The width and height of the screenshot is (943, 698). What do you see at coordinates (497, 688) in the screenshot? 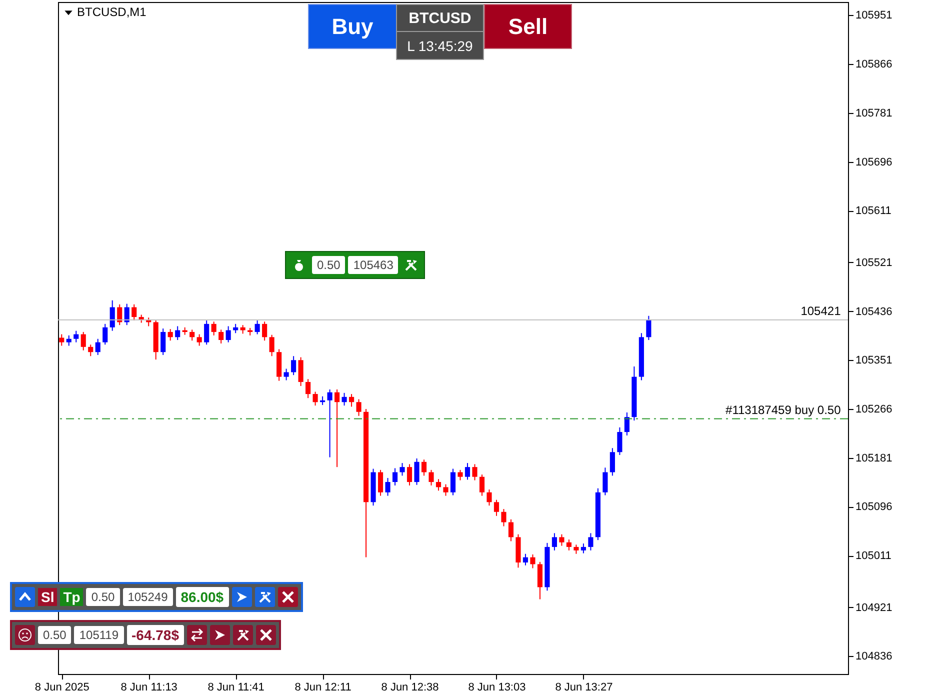
I see `x-tick-label: 8 Jun 13:03` at bounding box center [497, 688].